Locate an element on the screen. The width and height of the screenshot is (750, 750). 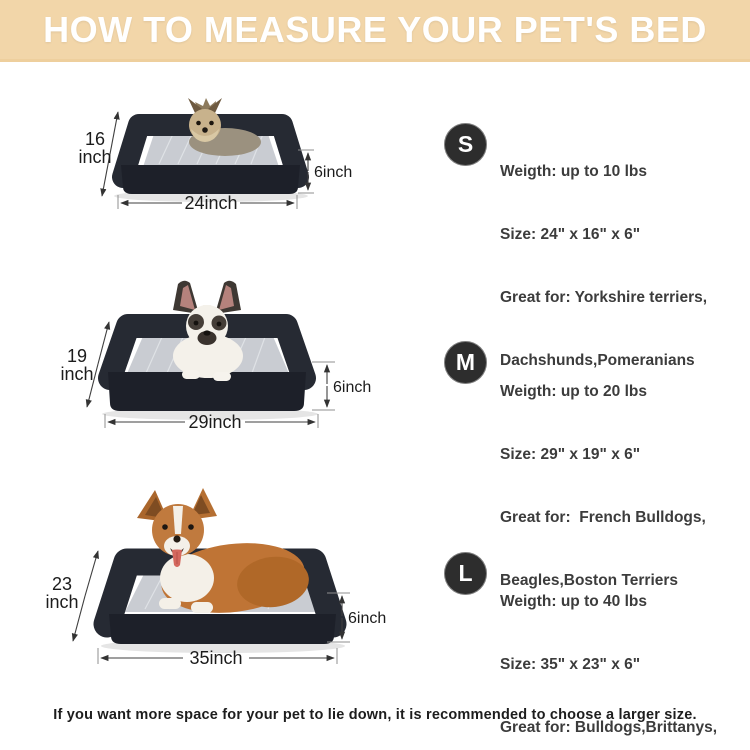
yorkshire-terrier-illustration is located at coordinates (224, 127).